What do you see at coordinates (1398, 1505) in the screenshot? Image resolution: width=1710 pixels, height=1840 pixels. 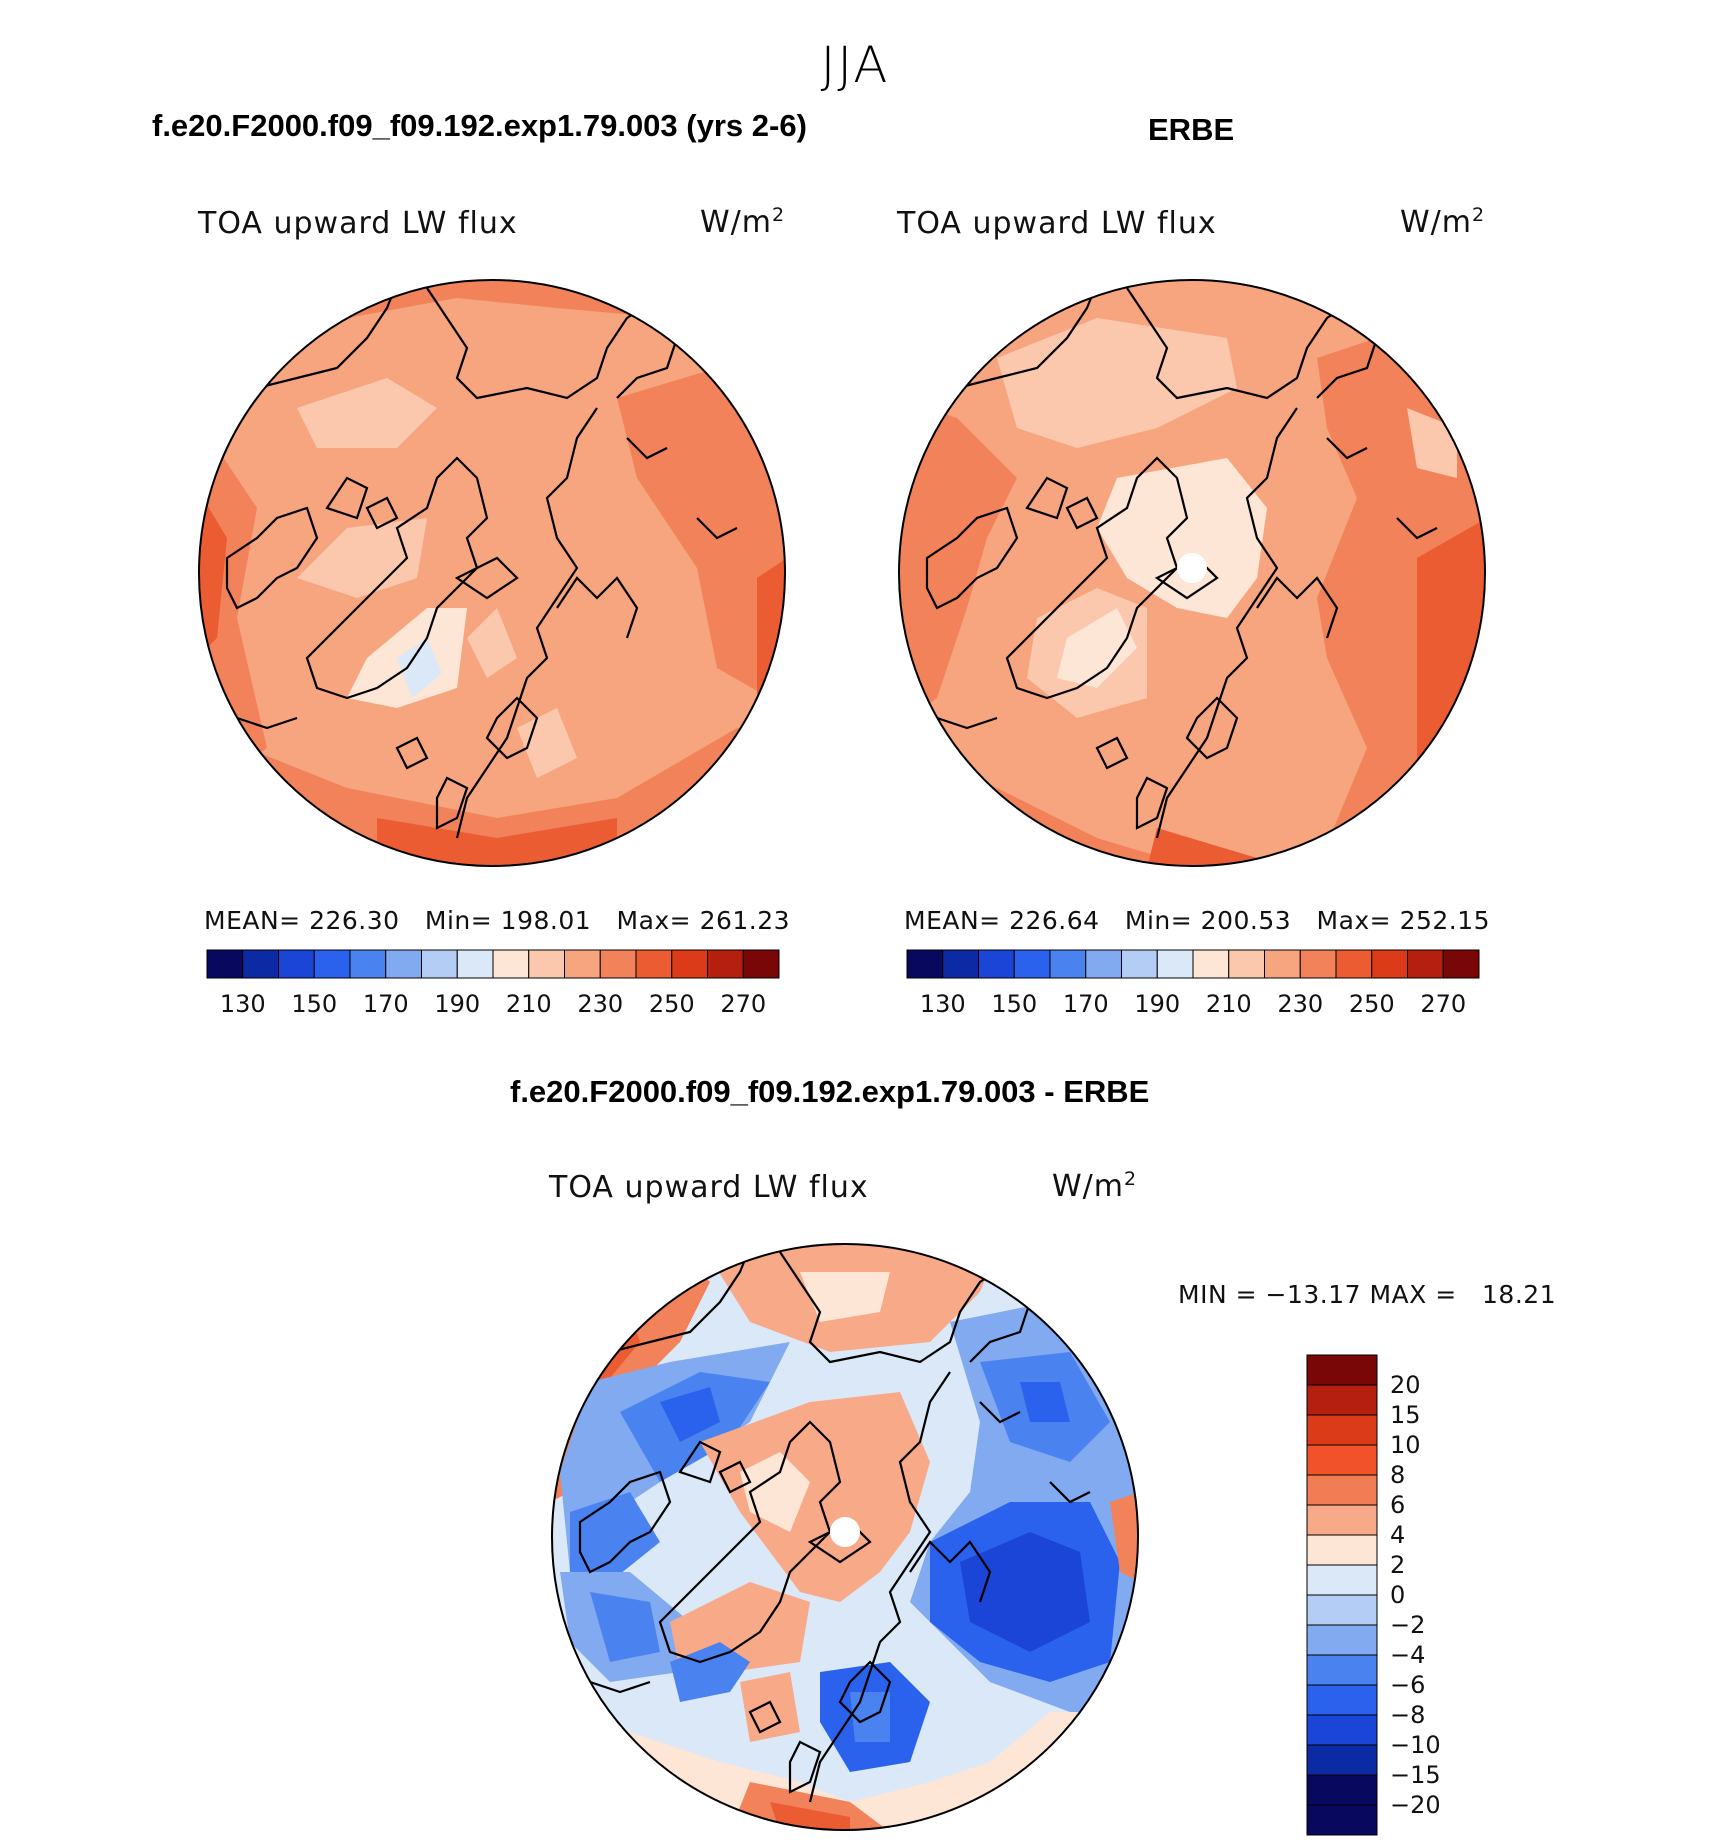 I see `panel-3-colorbar-tick-label: 6` at bounding box center [1398, 1505].